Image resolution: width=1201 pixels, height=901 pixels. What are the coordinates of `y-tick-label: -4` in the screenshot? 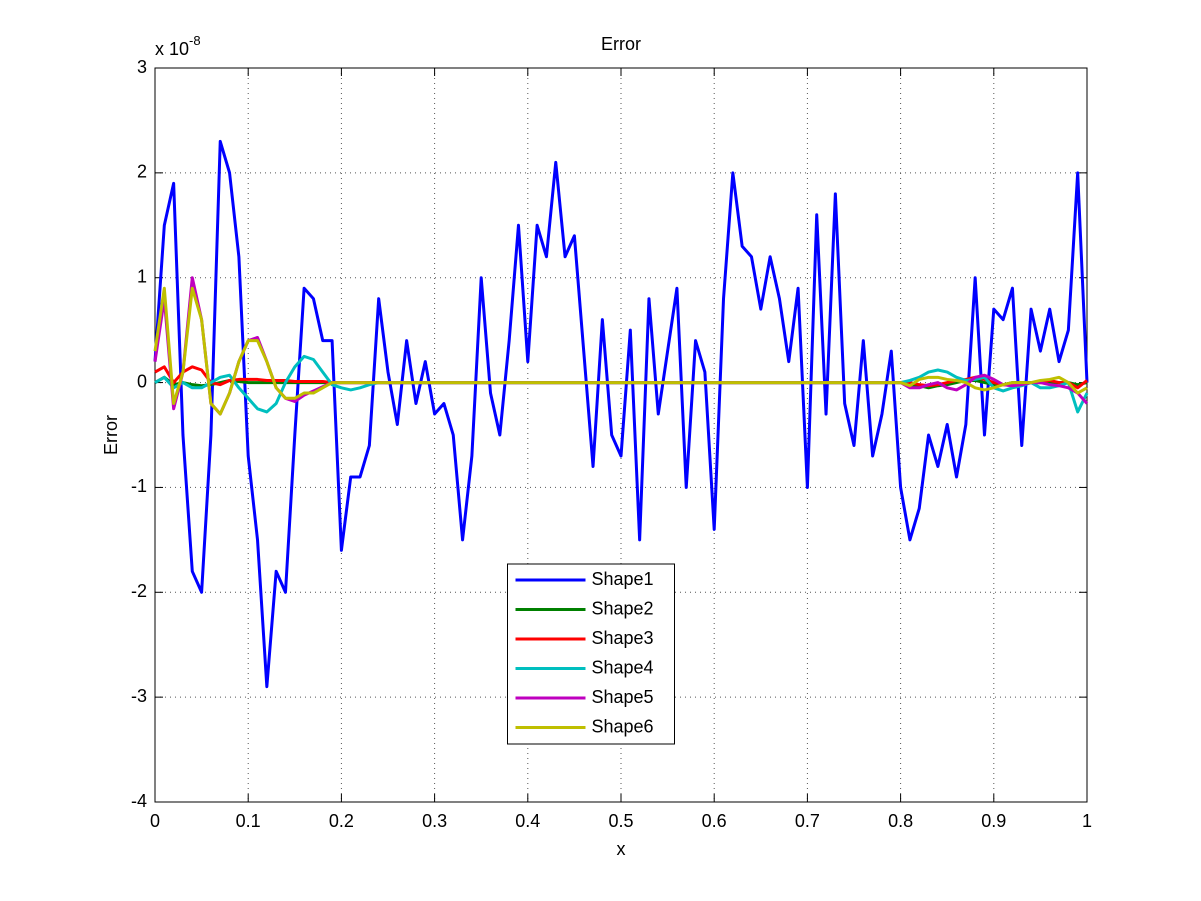 It's located at (139, 801).